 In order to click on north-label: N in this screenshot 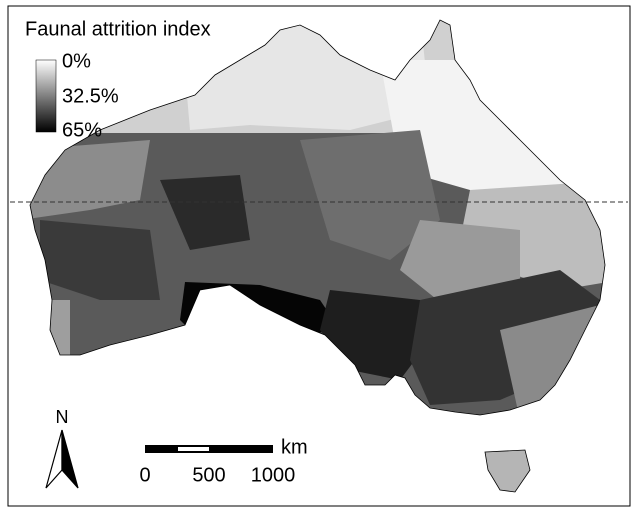, I will do `click(62, 417)`.